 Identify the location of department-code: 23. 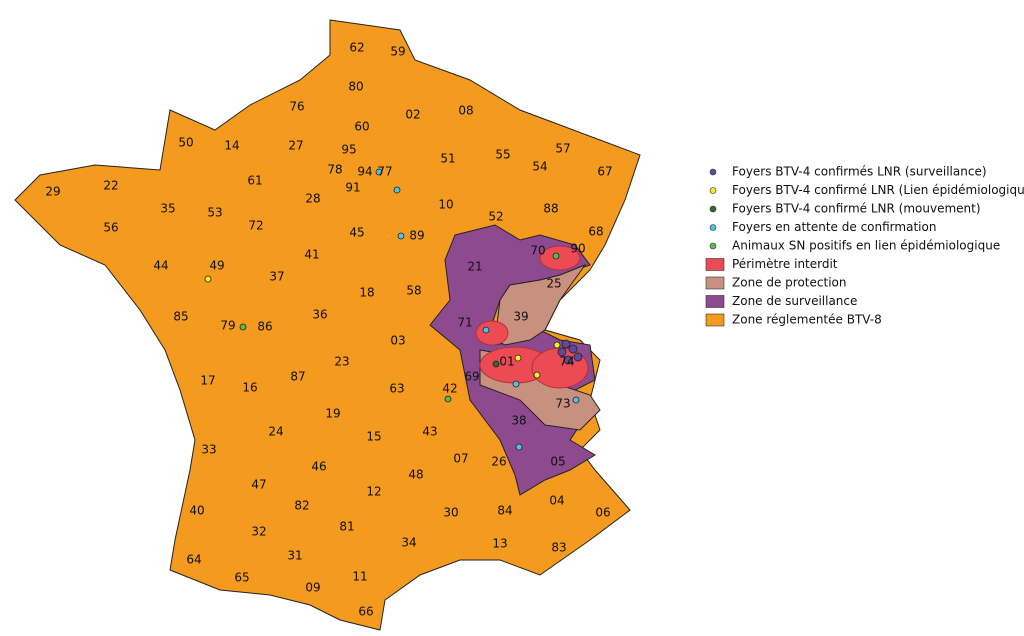
(341, 362).